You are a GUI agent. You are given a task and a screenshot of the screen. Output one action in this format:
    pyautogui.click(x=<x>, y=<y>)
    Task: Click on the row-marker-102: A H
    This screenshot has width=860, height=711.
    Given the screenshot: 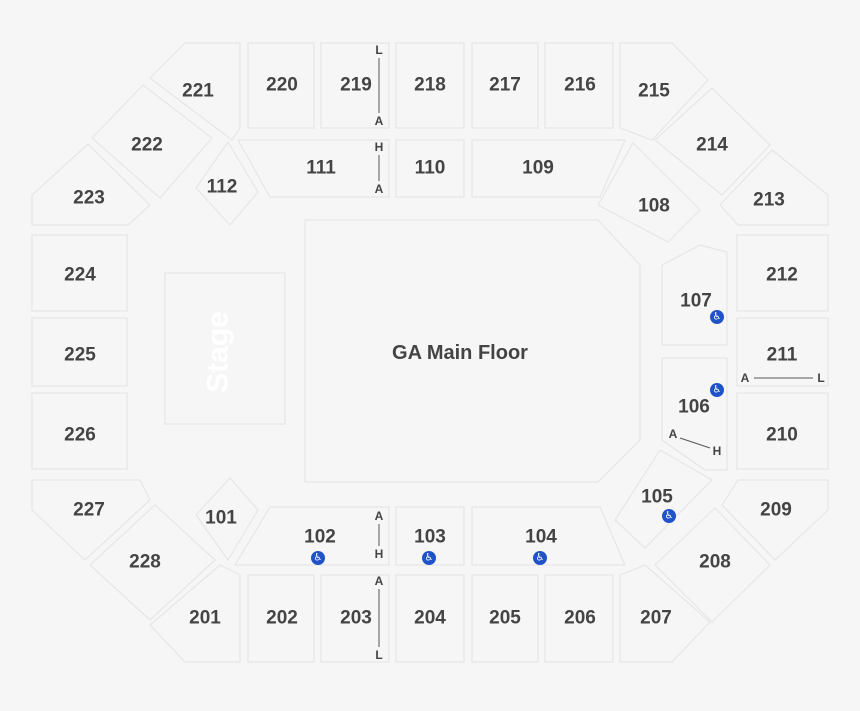 What is the action you would take?
    pyautogui.click(x=379, y=535)
    